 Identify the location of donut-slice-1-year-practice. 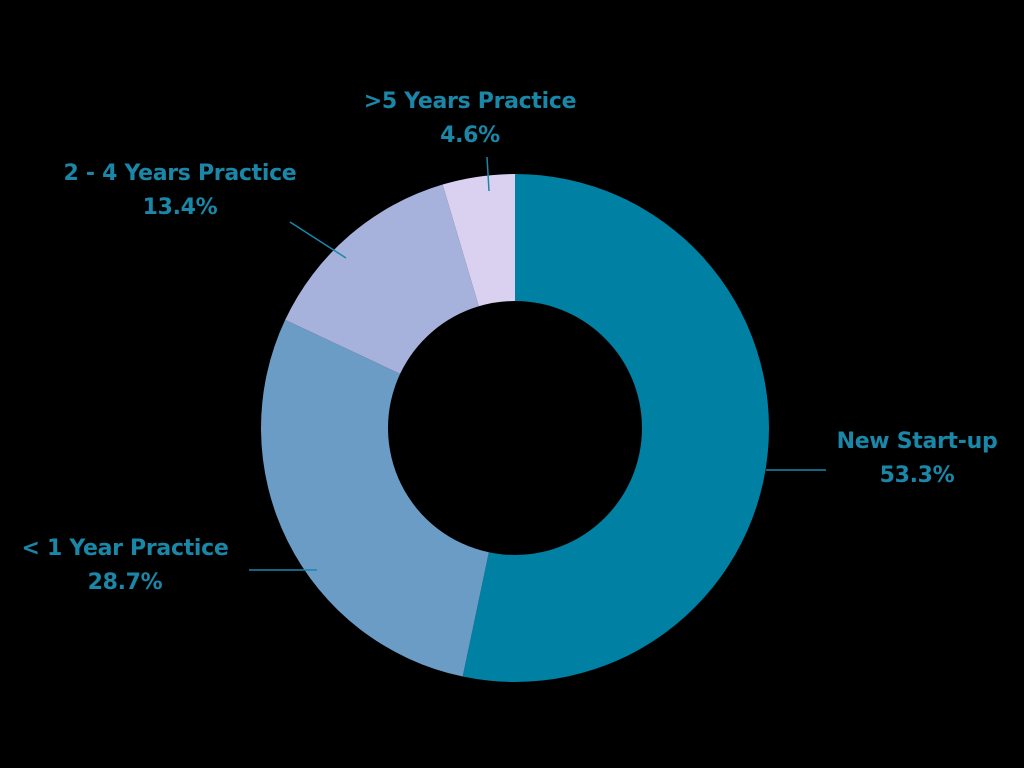
(374, 498).